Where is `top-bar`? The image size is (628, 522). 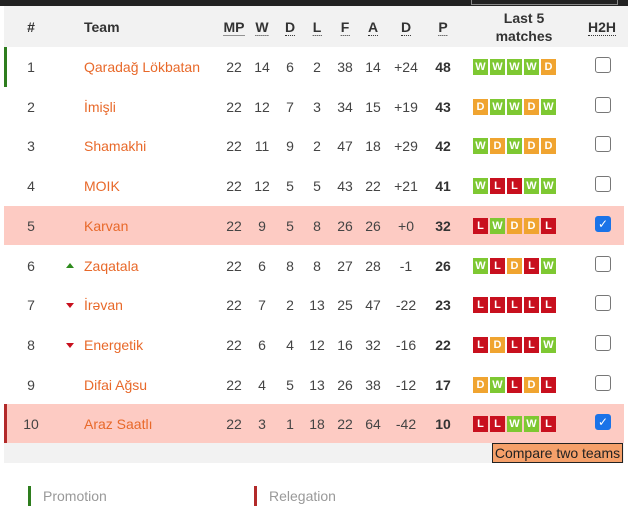 top-bar is located at coordinates (314, 3).